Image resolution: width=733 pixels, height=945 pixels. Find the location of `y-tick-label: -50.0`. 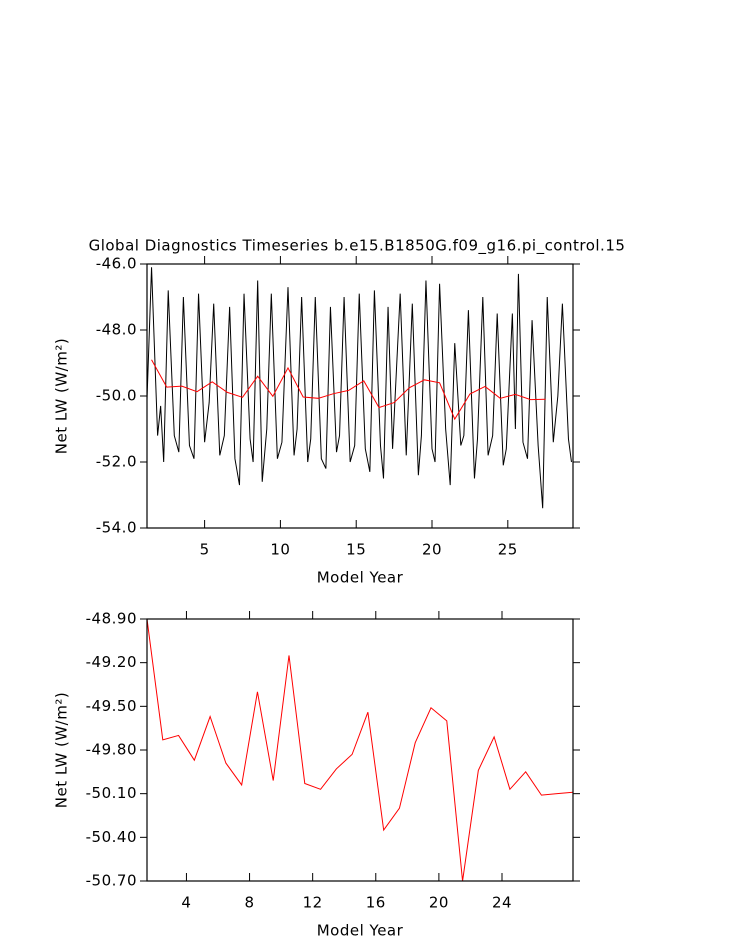

y-tick-label: -50.0 is located at coordinates (116, 396).